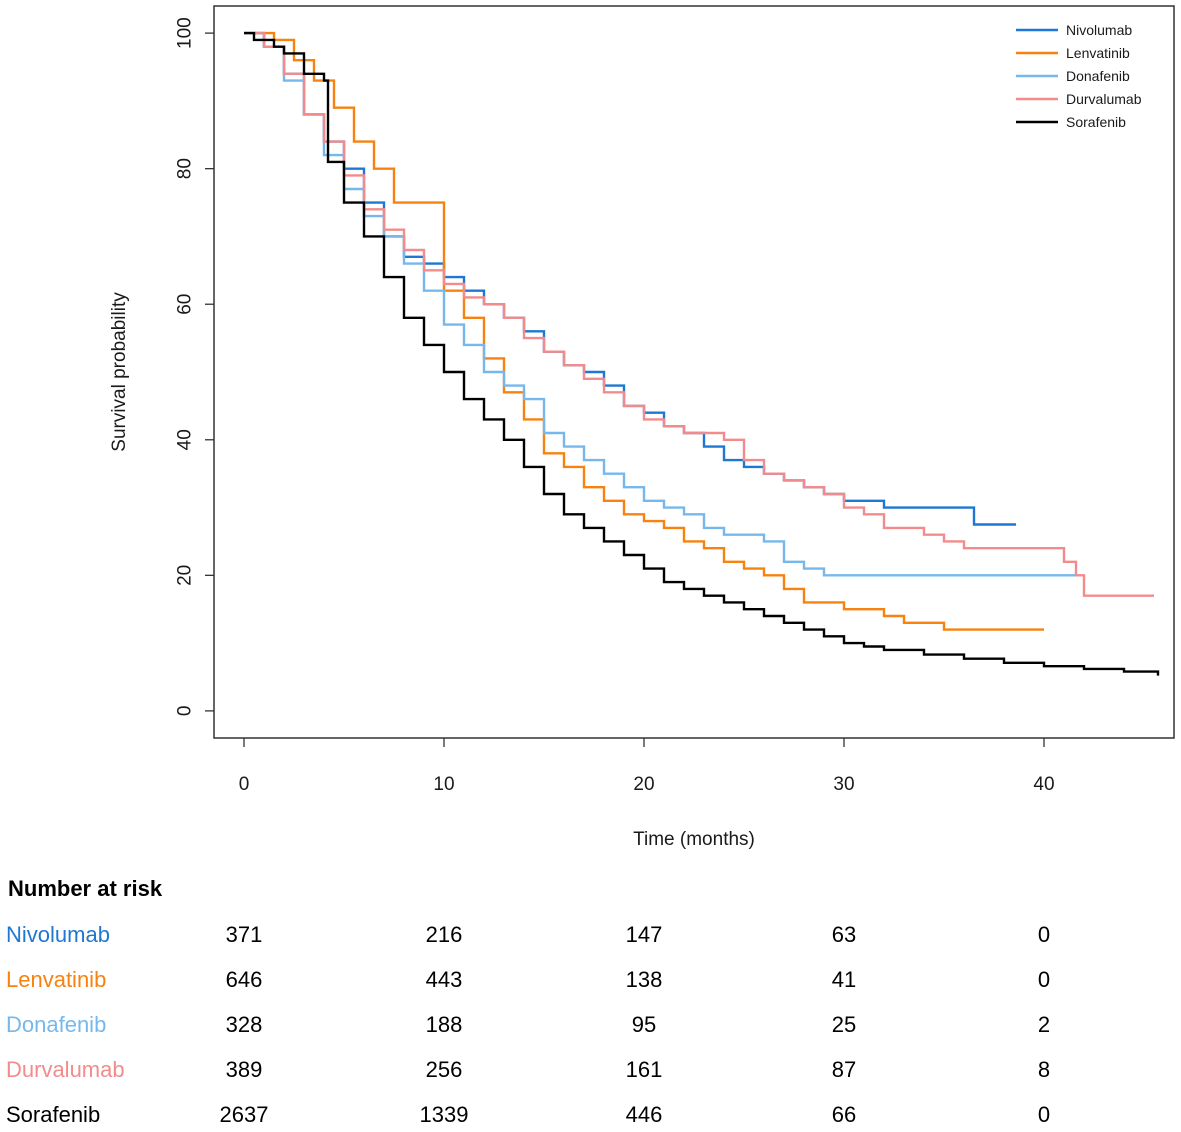  What do you see at coordinates (185, 439) in the screenshot?
I see `y-tick-label-40: 40` at bounding box center [185, 439].